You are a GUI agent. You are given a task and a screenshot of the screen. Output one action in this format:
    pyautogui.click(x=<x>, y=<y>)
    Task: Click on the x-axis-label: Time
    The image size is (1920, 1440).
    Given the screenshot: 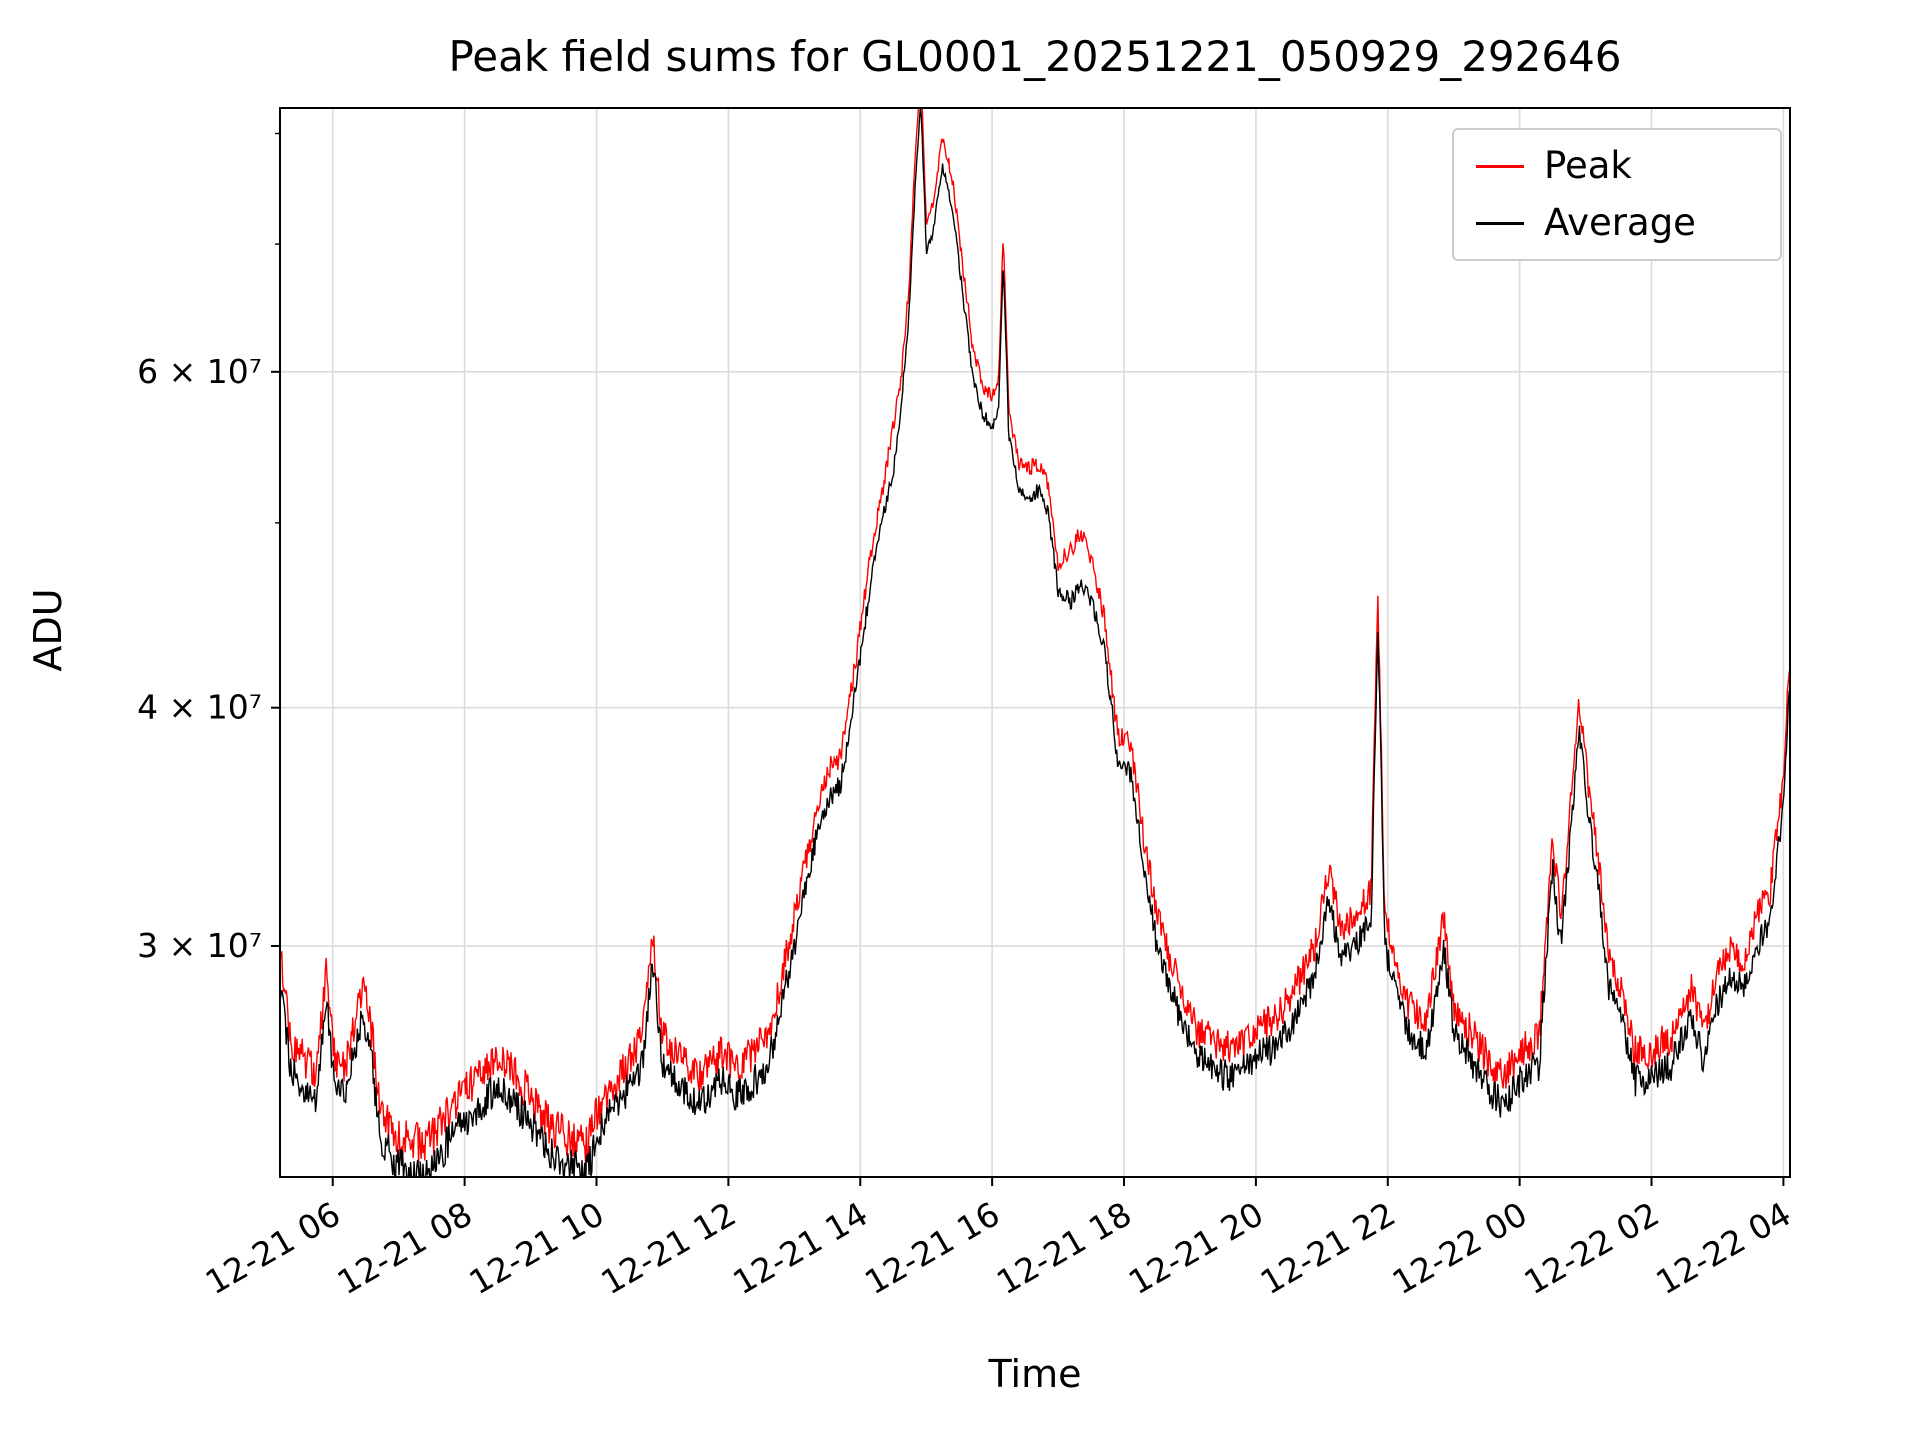 What is the action you would take?
    pyautogui.click(x=1035, y=1374)
    